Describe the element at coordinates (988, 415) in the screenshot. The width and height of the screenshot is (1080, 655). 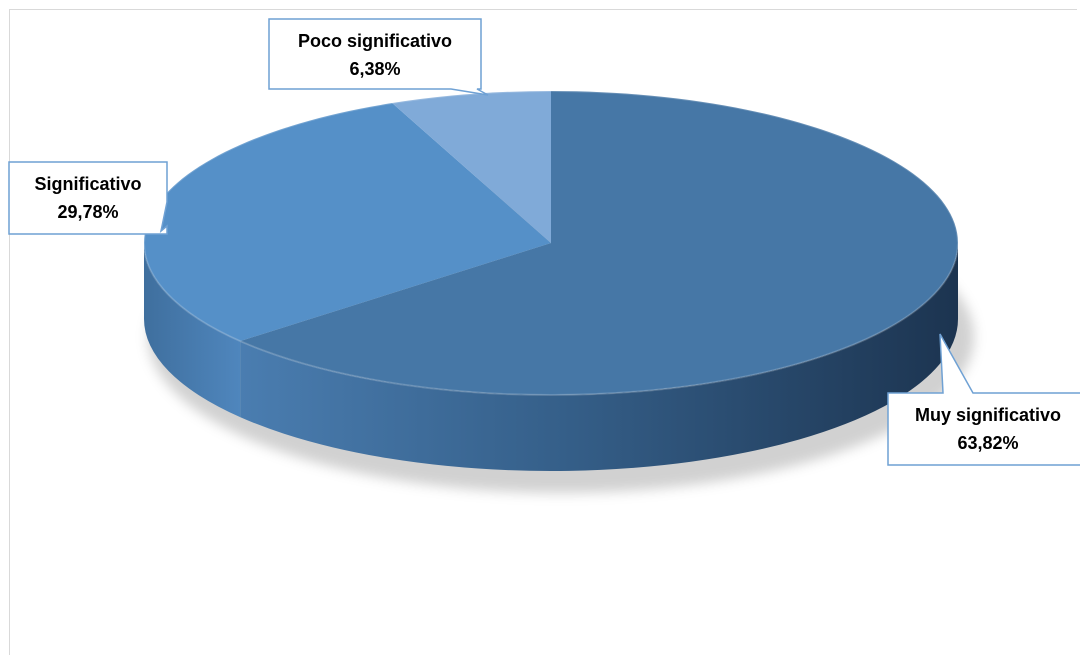
I see `callout-category: Muy significativo` at that location.